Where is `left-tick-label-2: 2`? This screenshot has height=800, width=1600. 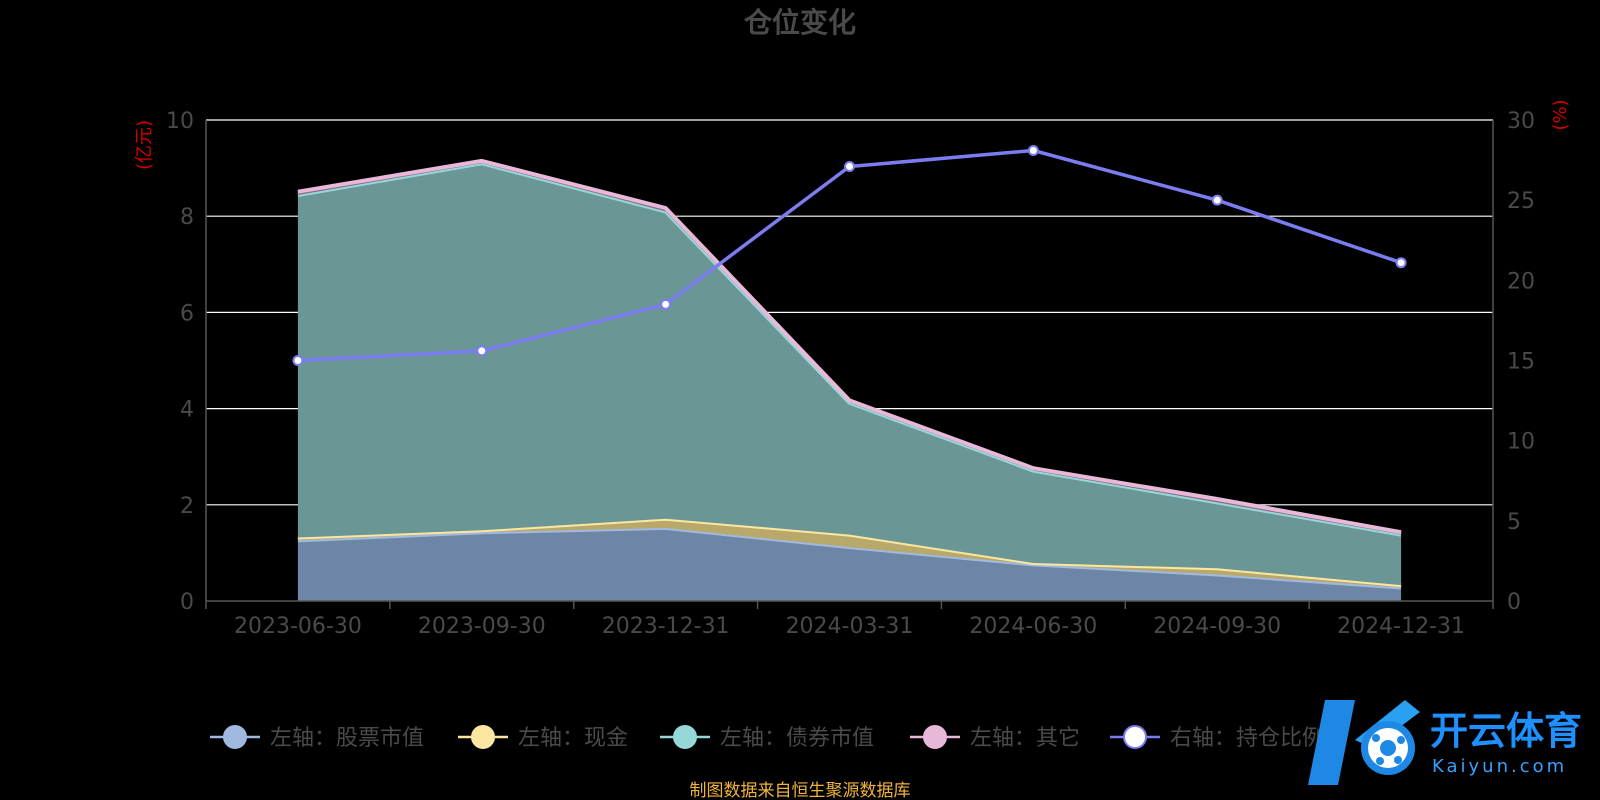 left-tick-label-2: 2 is located at coordinates (187, 506).